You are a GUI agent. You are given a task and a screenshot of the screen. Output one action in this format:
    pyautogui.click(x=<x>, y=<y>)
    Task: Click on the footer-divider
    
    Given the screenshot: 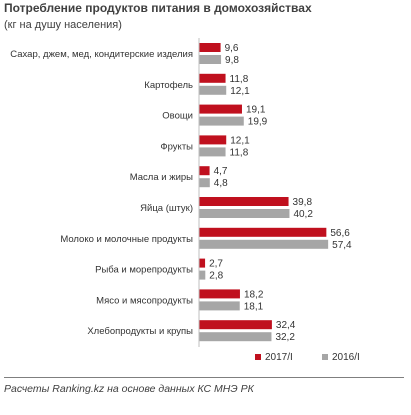 What is the action you would take?
    pyautogui.click(x=204, y=377)
    